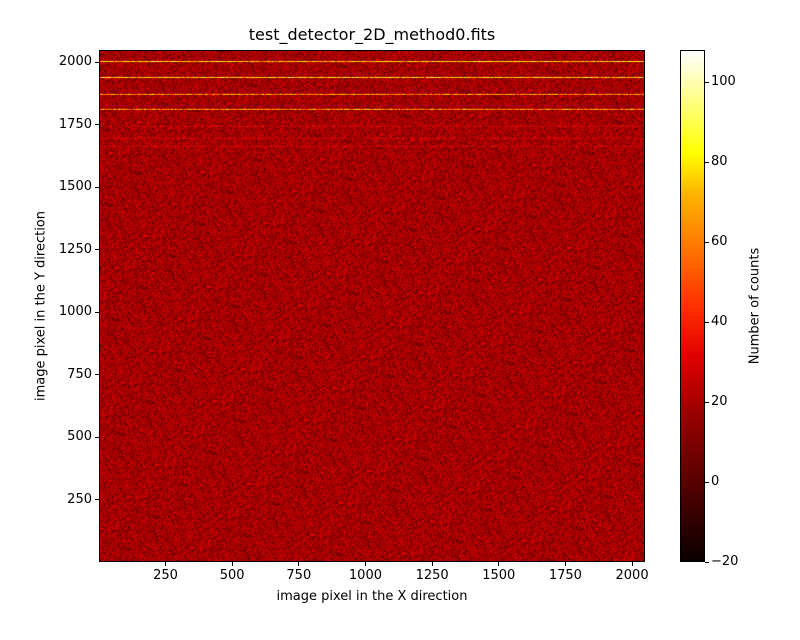 This screenshot has width=800, height=640. I want to click on tick-label: 20, so click(719, 401).